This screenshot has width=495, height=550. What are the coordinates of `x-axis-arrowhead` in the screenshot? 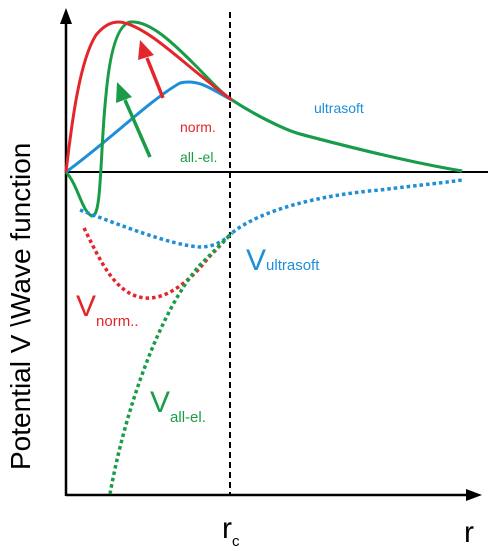 It's located at (474, 495).